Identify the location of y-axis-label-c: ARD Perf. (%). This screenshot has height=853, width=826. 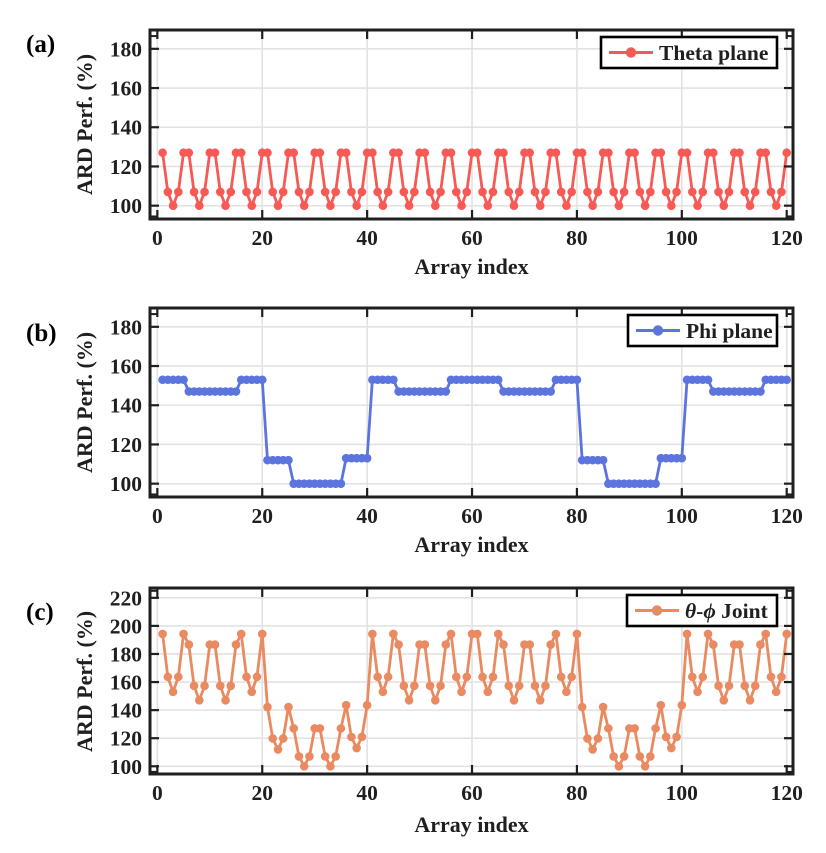
(84, 681).